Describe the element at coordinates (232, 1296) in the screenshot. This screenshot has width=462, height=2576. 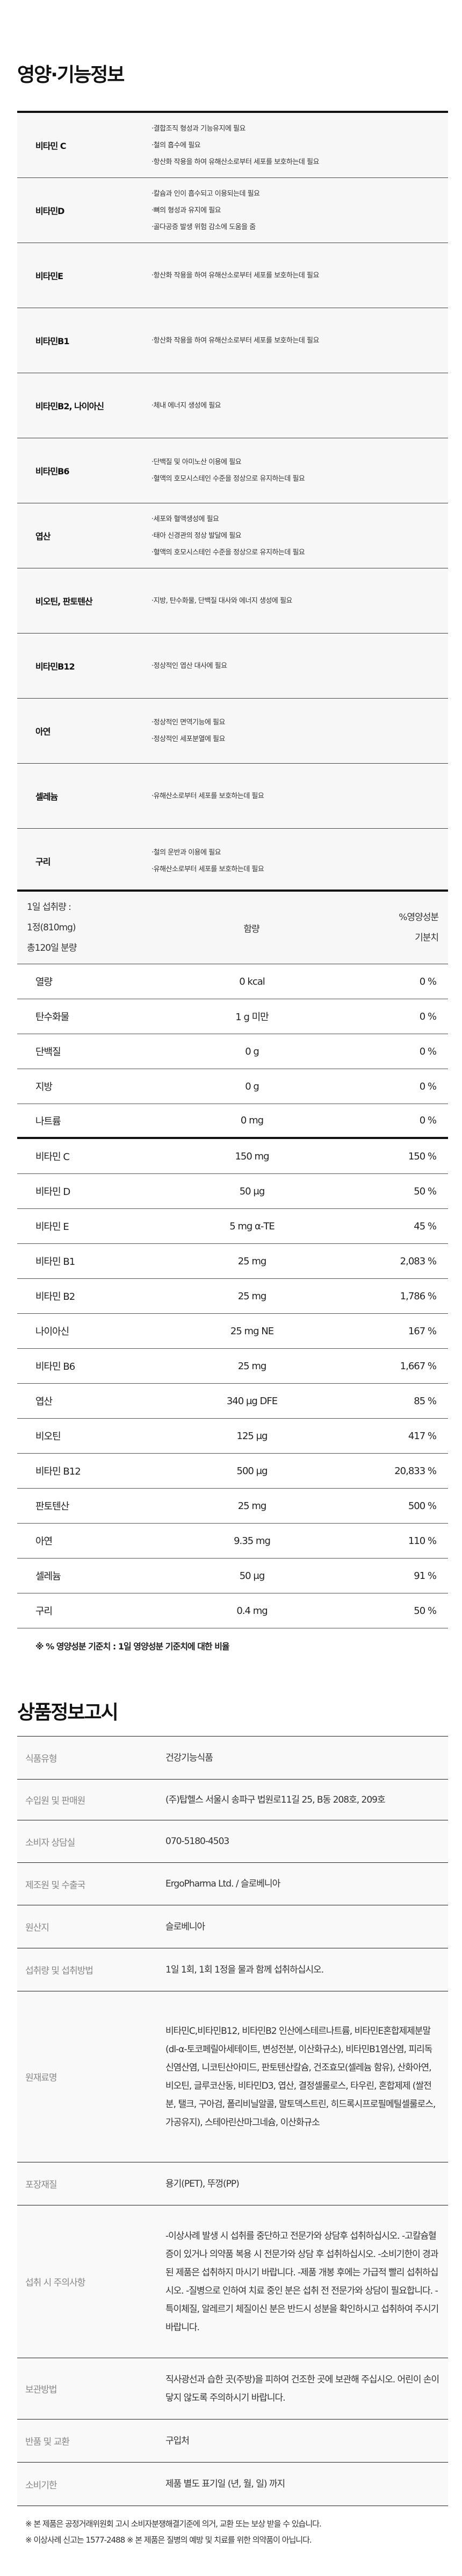
I see `nutrition-row: 비타민 B2 25 mg 1,786 %` at that location.